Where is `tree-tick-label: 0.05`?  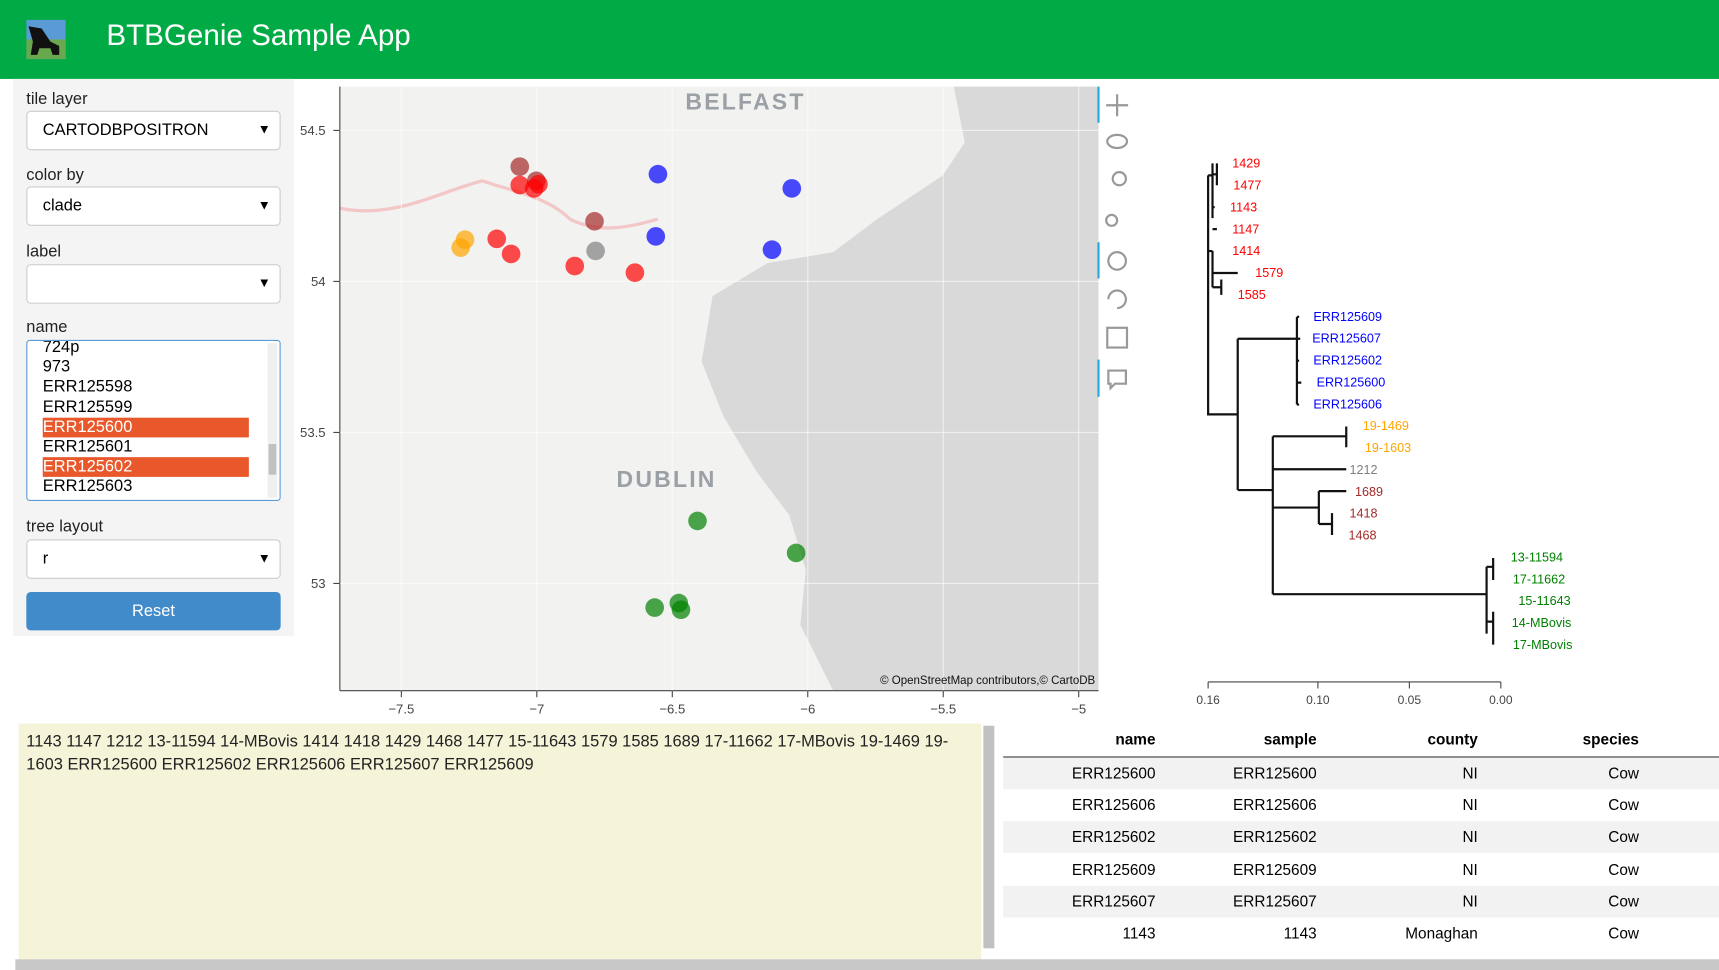 tree-tick-label: 0.05 is located at coordinates (1410, 700).